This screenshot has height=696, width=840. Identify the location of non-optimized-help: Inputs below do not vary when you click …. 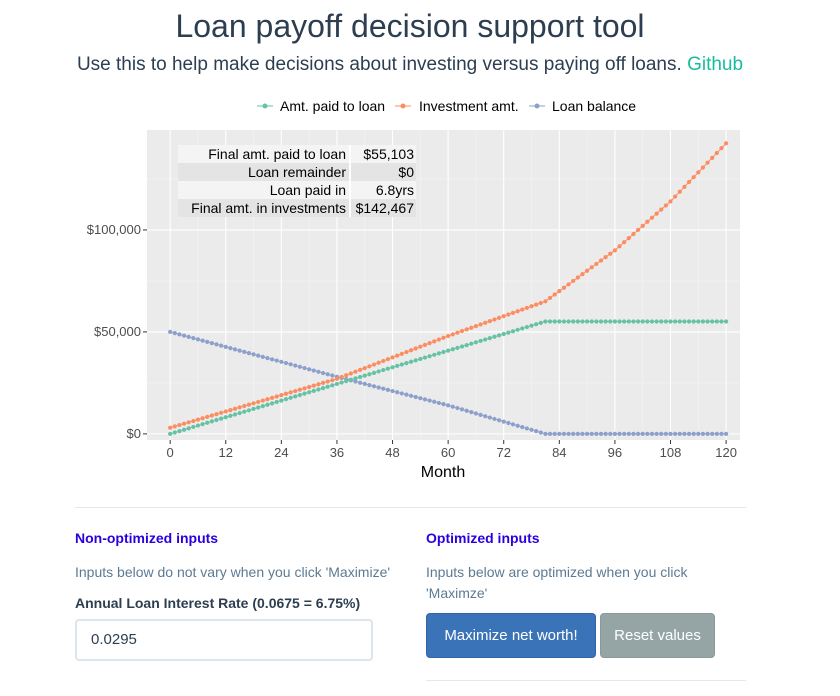
(233, 572).